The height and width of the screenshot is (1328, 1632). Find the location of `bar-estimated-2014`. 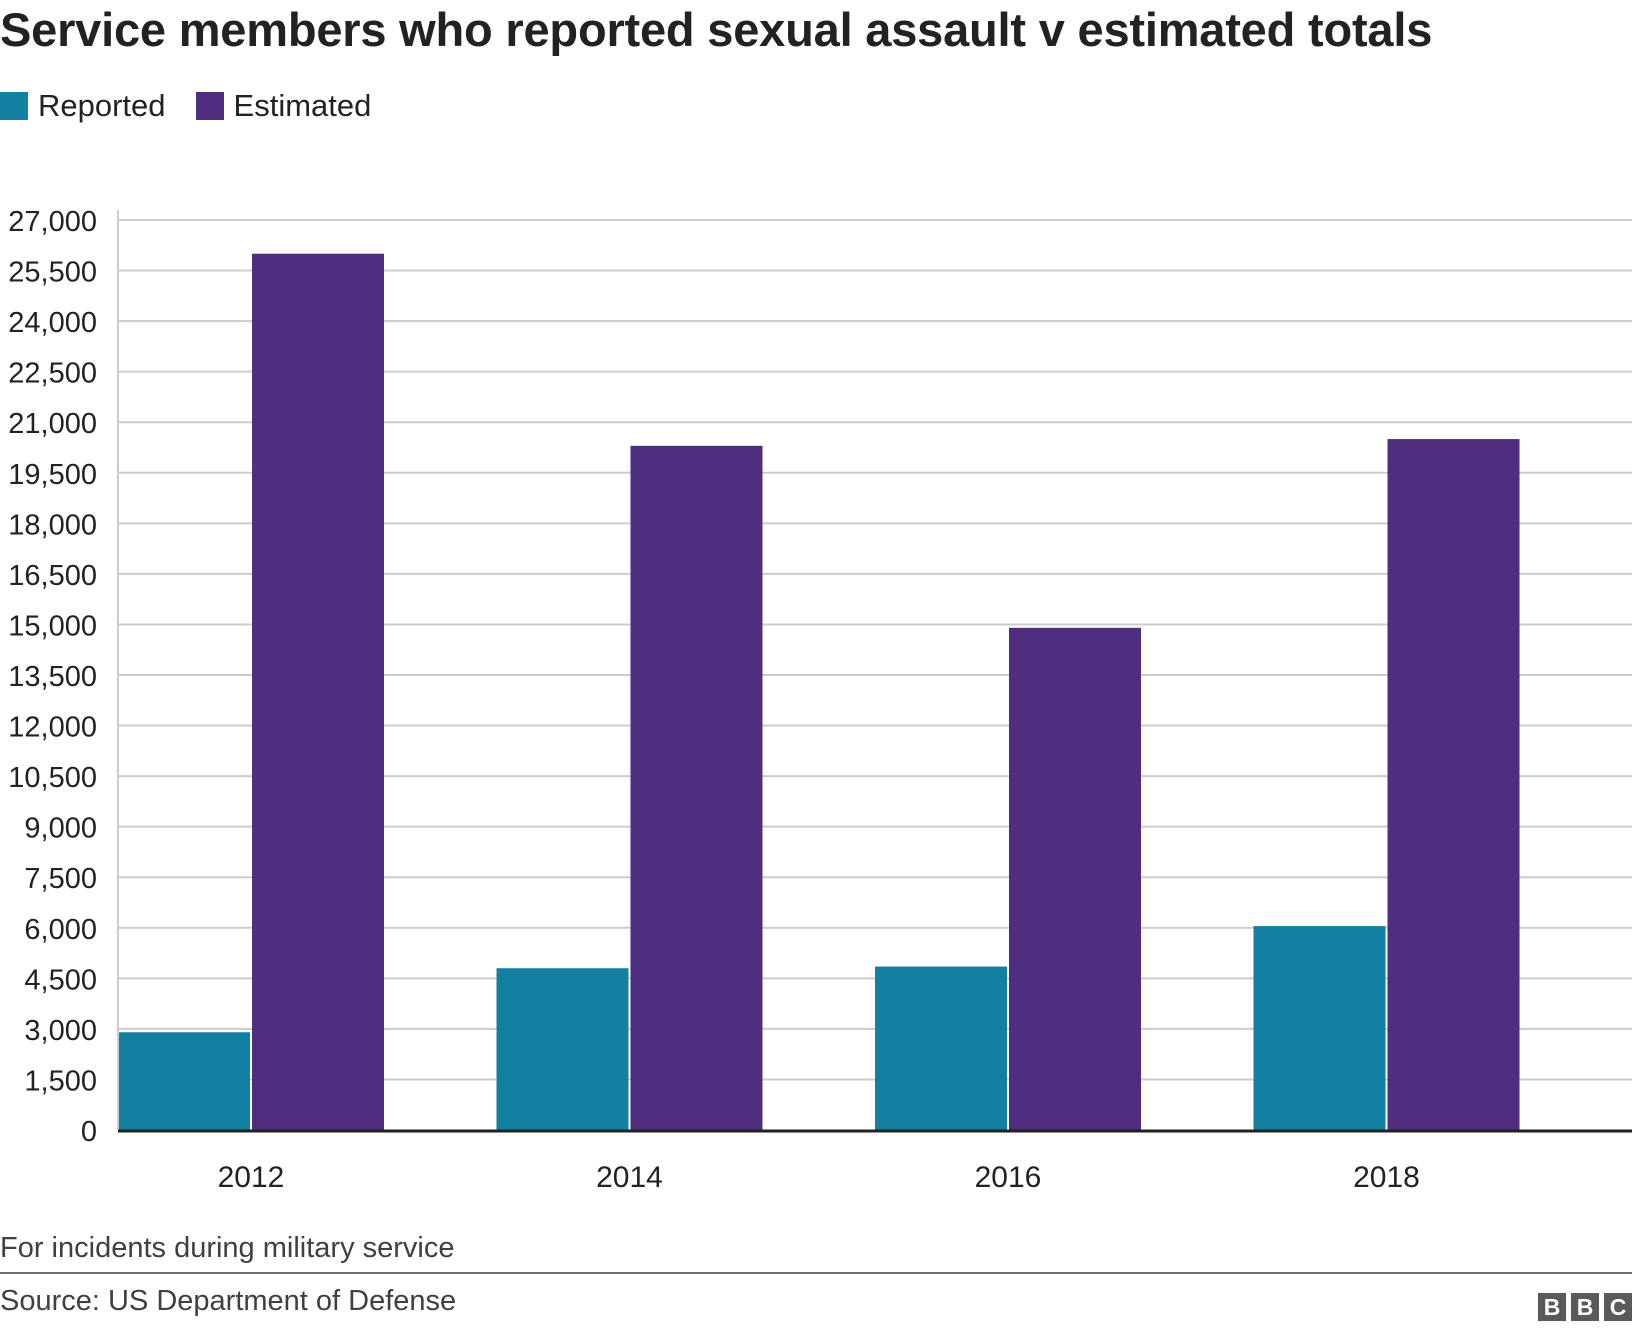

bar-estimated-2014 is located at coordinates (696, 787).